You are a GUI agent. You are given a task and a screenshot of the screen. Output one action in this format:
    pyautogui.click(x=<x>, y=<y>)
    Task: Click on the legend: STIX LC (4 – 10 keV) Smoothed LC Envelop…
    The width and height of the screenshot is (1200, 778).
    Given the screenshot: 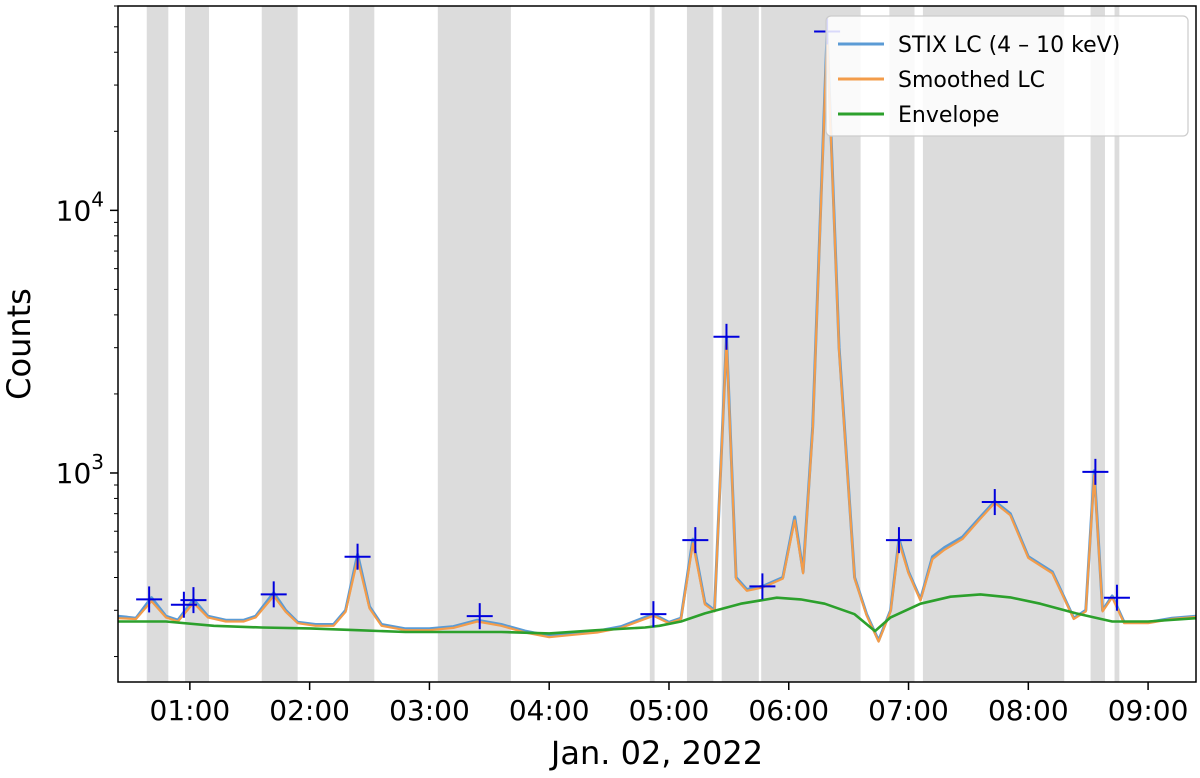 What is the action you would take?
    pyautogui.click(x=1007, y=76)
    